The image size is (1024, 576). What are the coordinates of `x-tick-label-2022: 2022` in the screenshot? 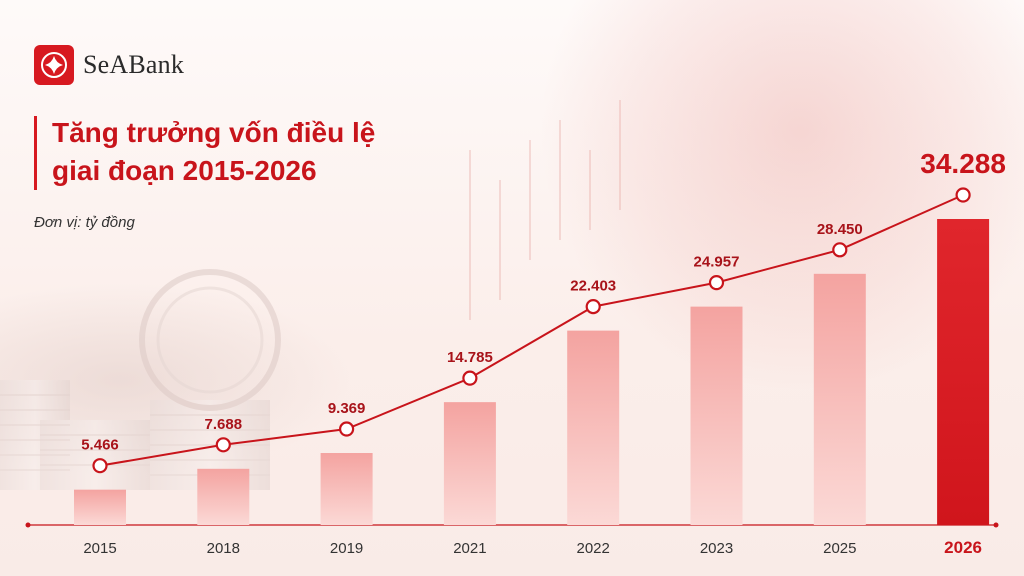 It's located at (593, 548).